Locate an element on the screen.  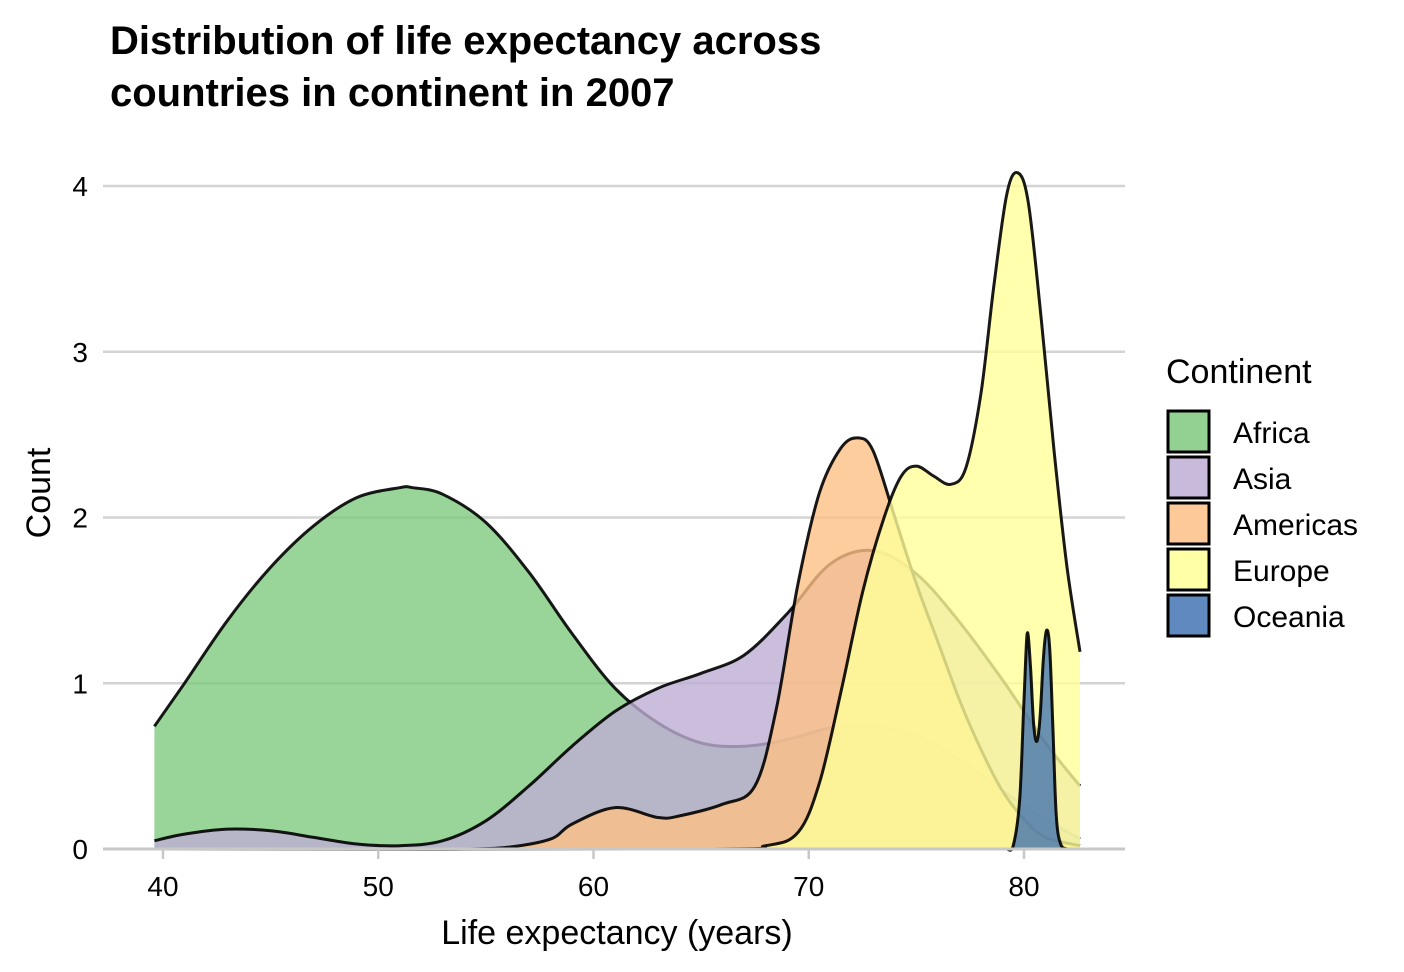
legend-item-oceania: Oceania is located at coordinates (1255, 615).